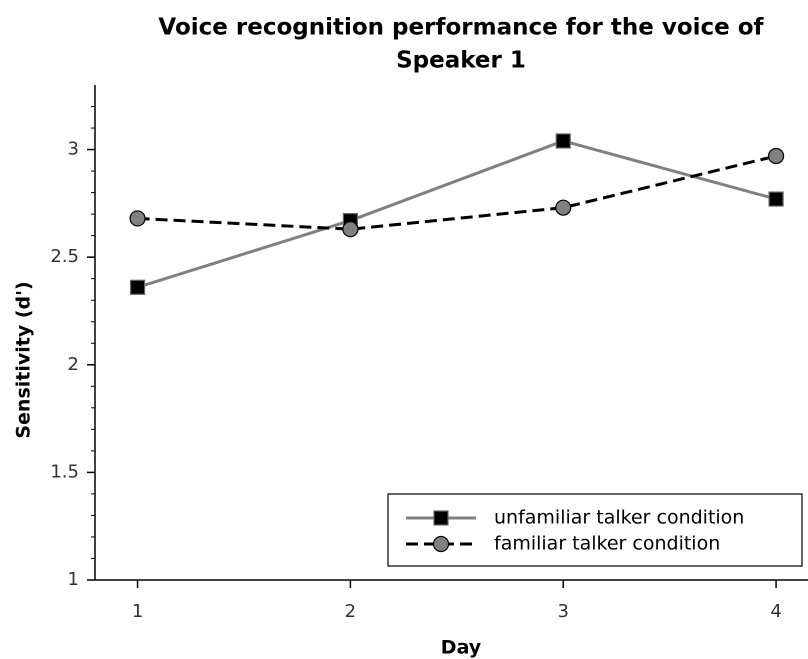 The image size is (808, 659). I want to click on y-tick-label: 1, so click(73, 579).